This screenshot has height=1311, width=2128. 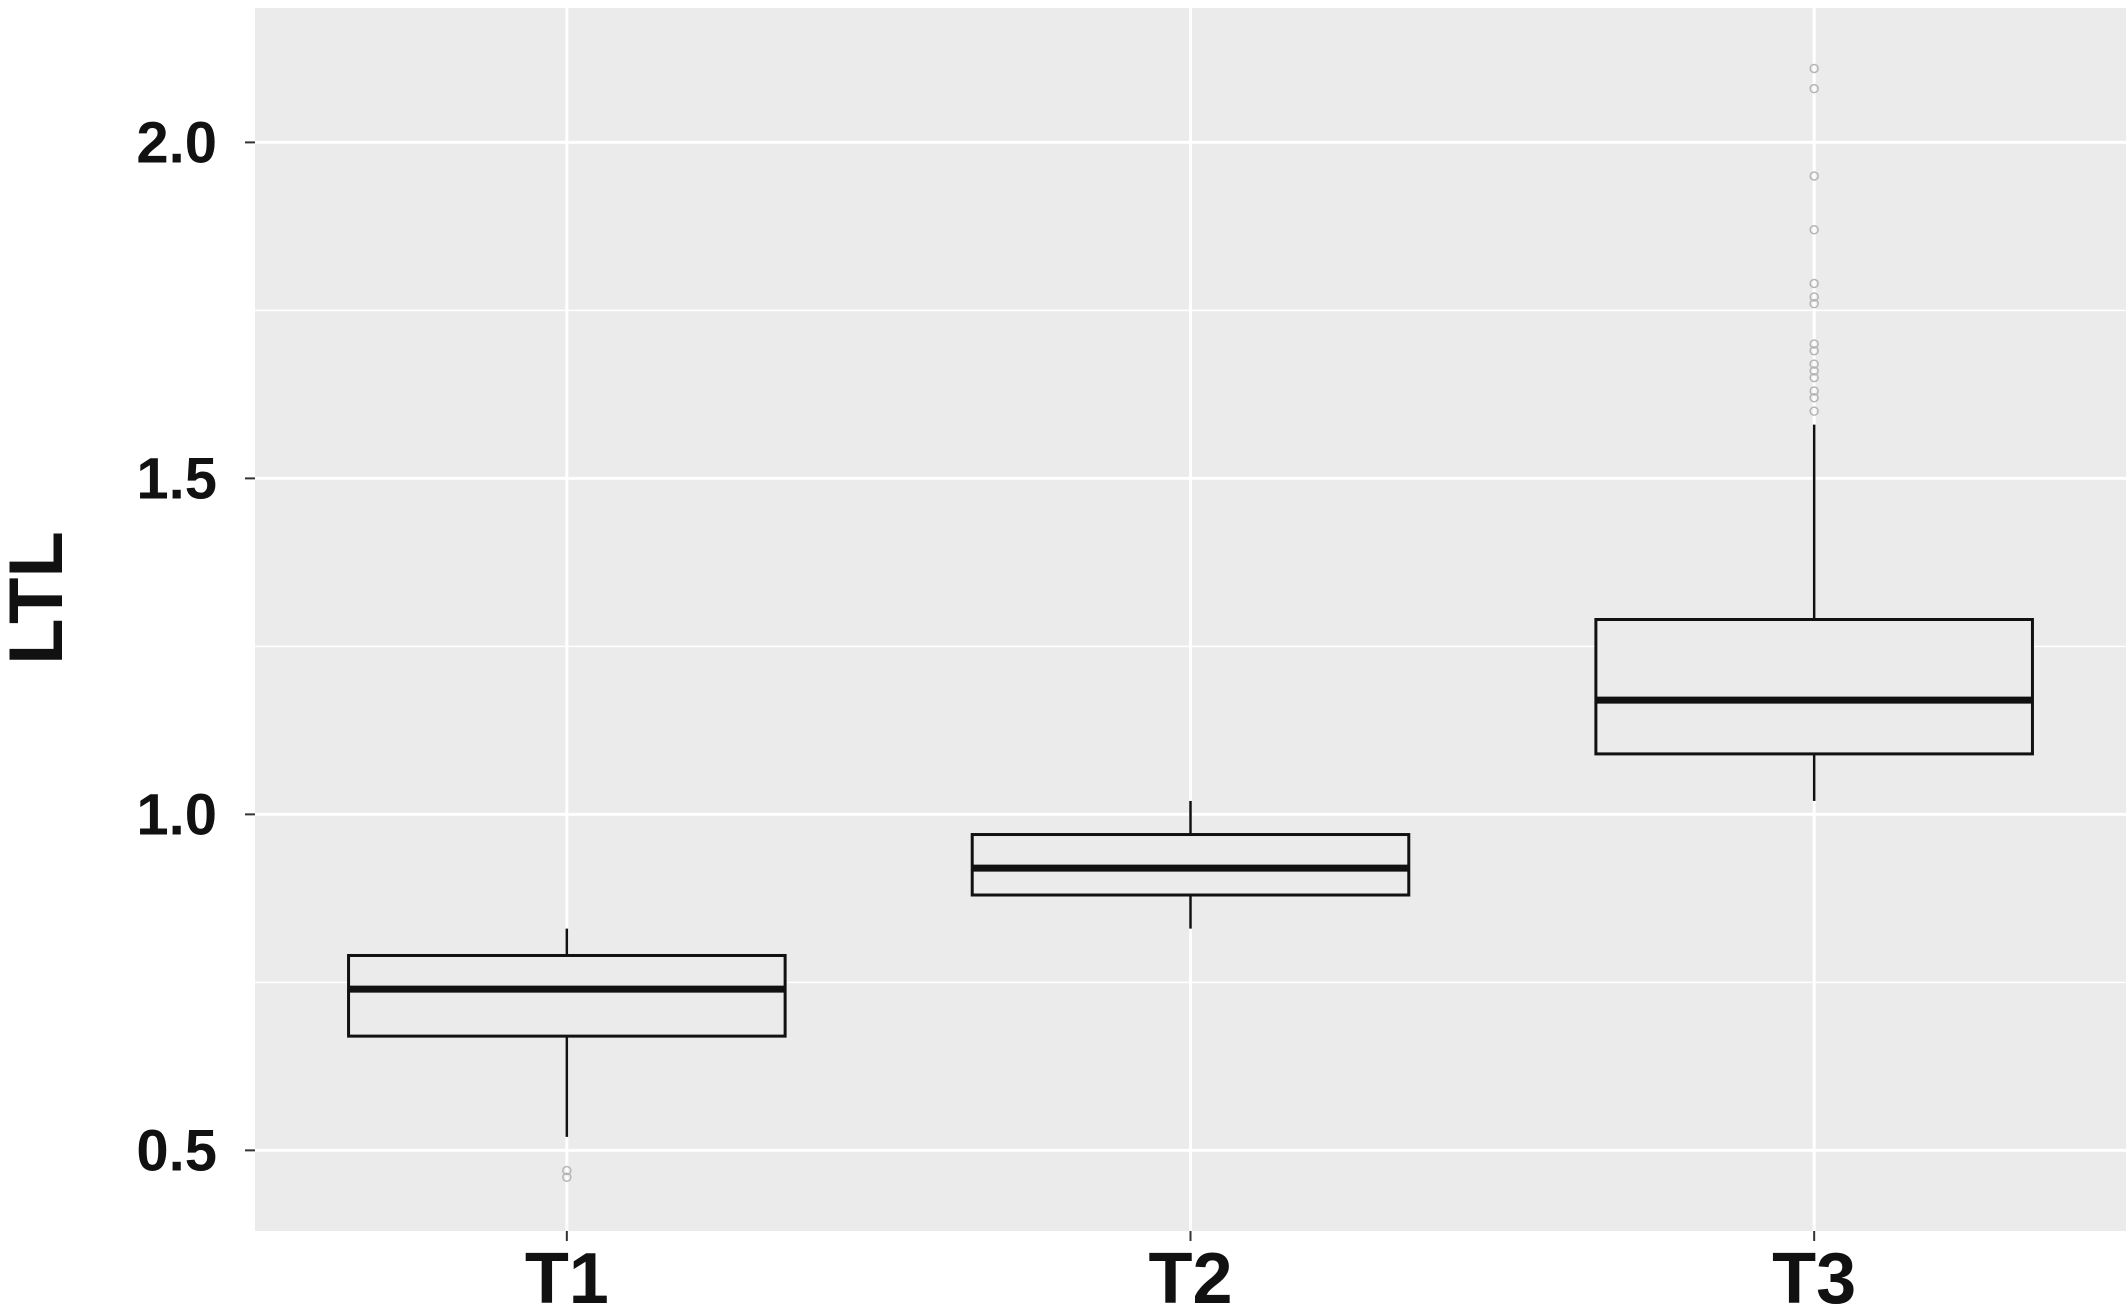 I want to click on box-T1, so click(x=567, y=1055).